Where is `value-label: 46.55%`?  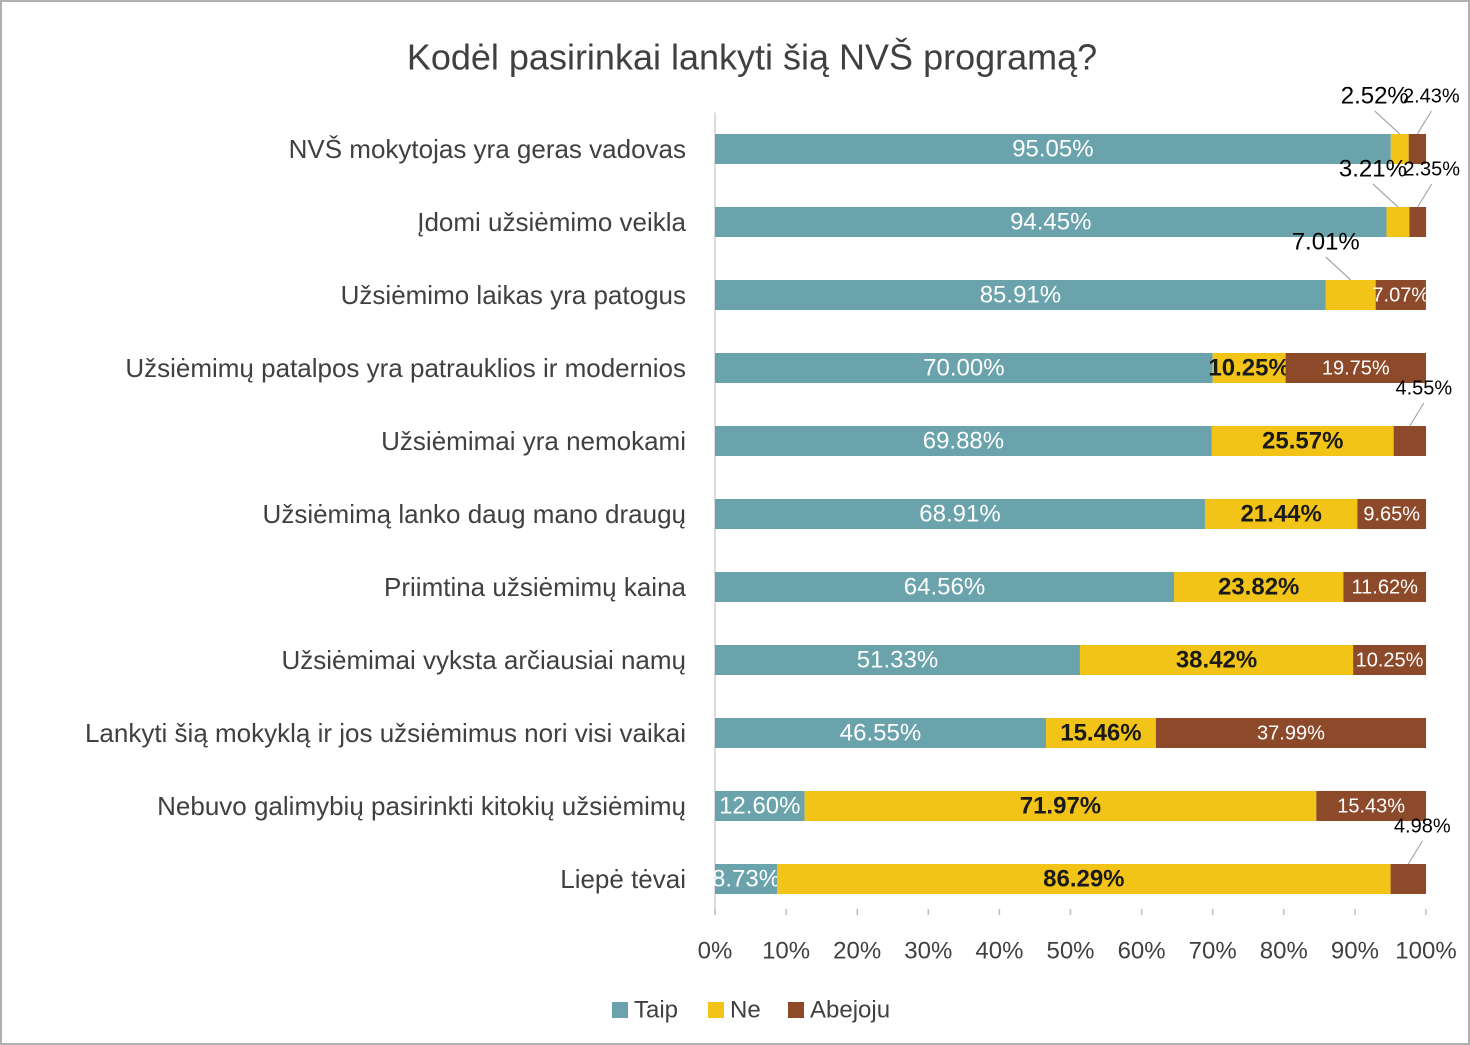
value-label: 46.55% is located at coordinates (880, 732).